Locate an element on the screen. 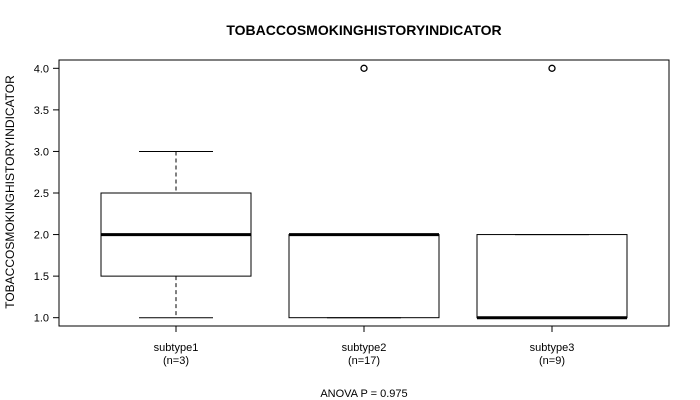  chart-title: TOBACCOSMOKINGHISTORYINDICATOR is located at coordinates (363, 30).